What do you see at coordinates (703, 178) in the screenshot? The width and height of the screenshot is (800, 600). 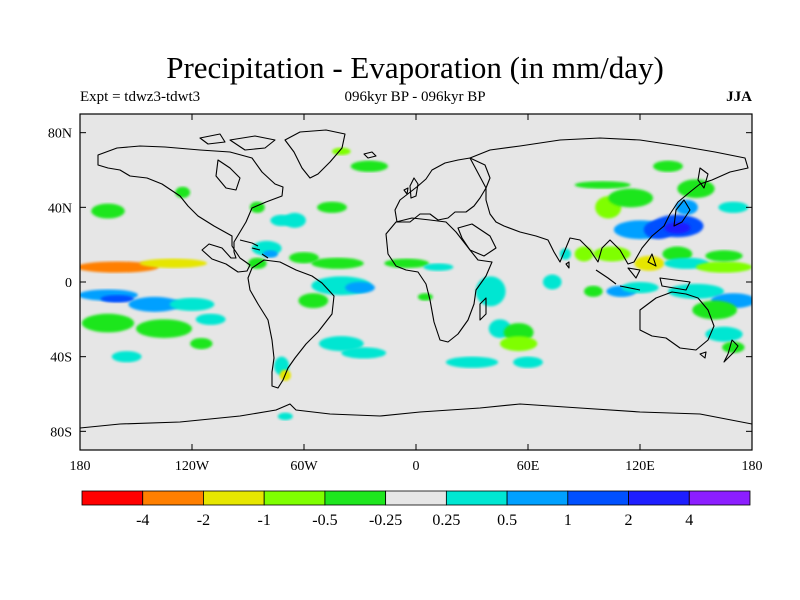 I see `coastline-kamchatka` at bounding box center [703, 178].